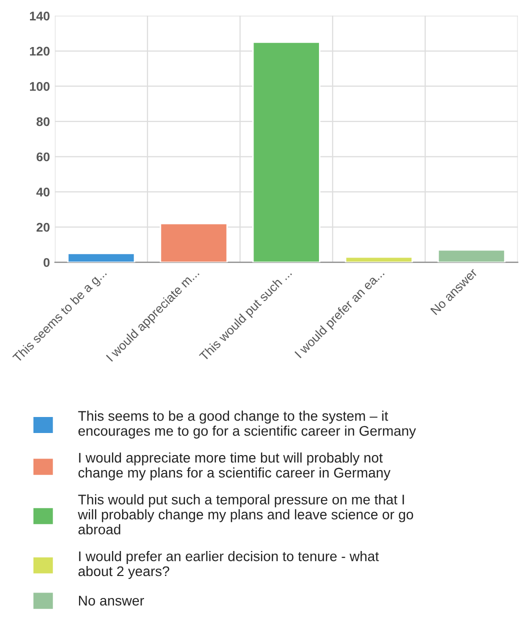  I want to click on y-tick-label: 60, so click(43, 157).